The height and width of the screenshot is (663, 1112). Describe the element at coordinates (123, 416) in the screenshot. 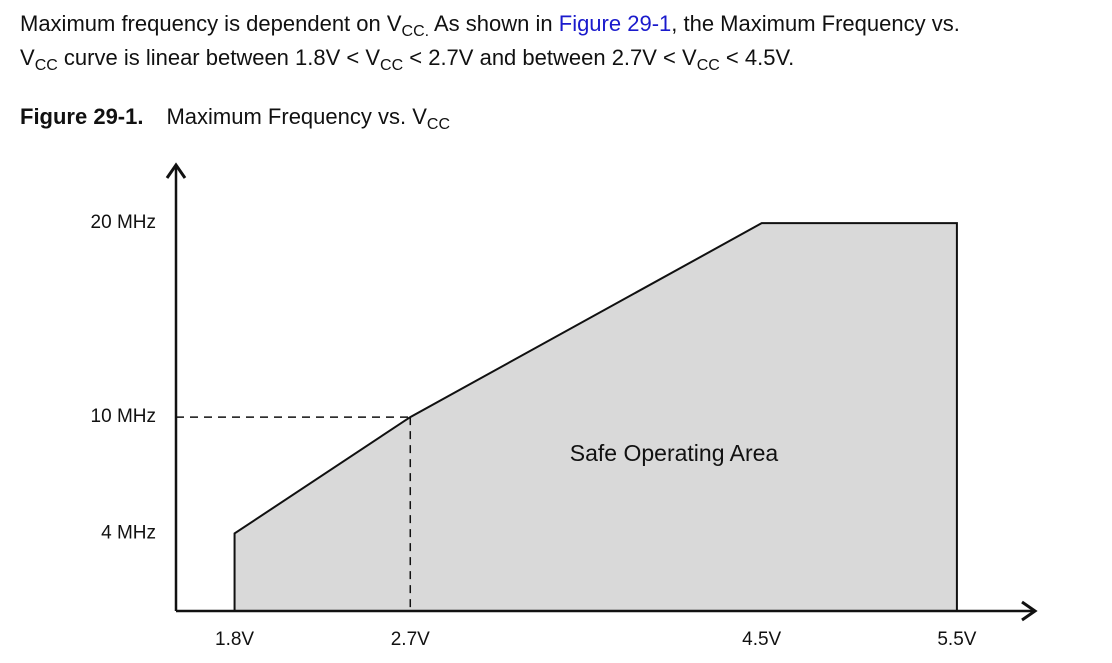

I see `y-tick-label: 10 MHz` at that location.